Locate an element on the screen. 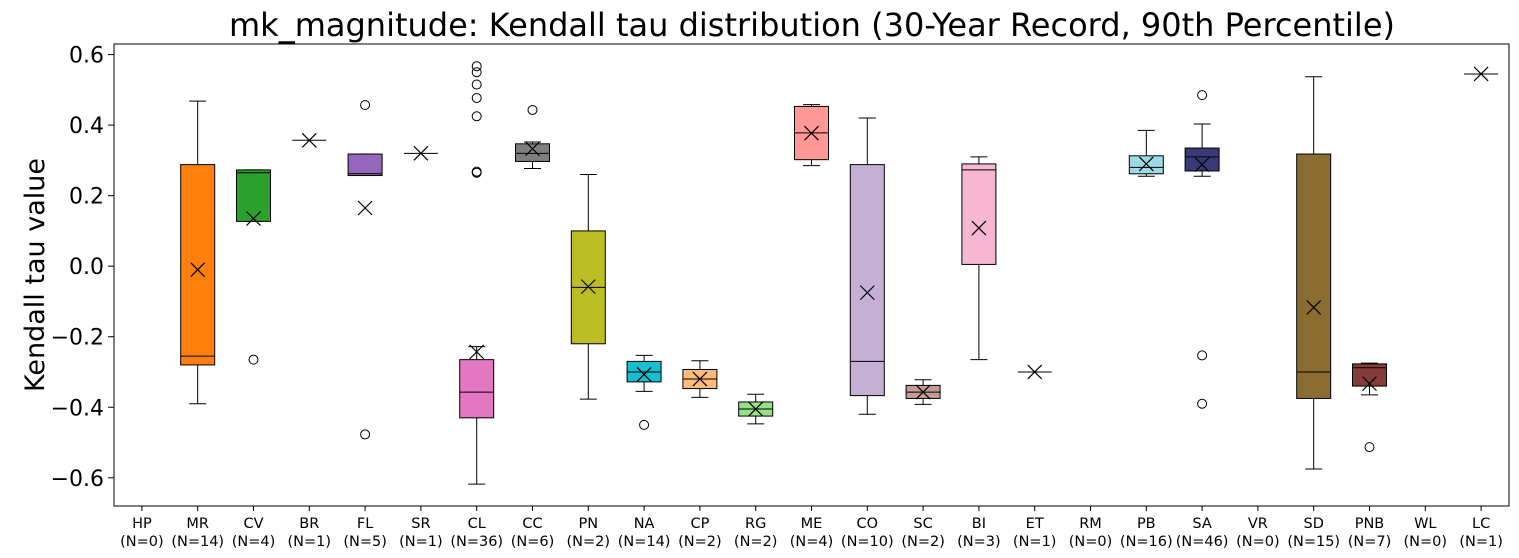  box-fl is located at coordinates (365, 270).